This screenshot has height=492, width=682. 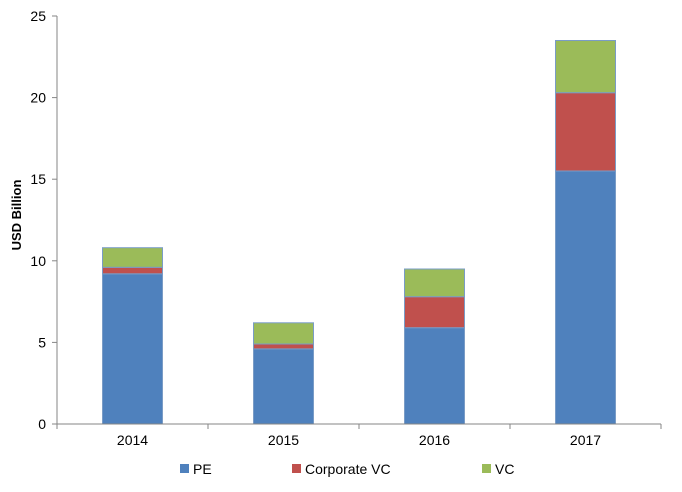 I want to click on y-axis-label-group: USD Billion, so click(x=16, y=215).